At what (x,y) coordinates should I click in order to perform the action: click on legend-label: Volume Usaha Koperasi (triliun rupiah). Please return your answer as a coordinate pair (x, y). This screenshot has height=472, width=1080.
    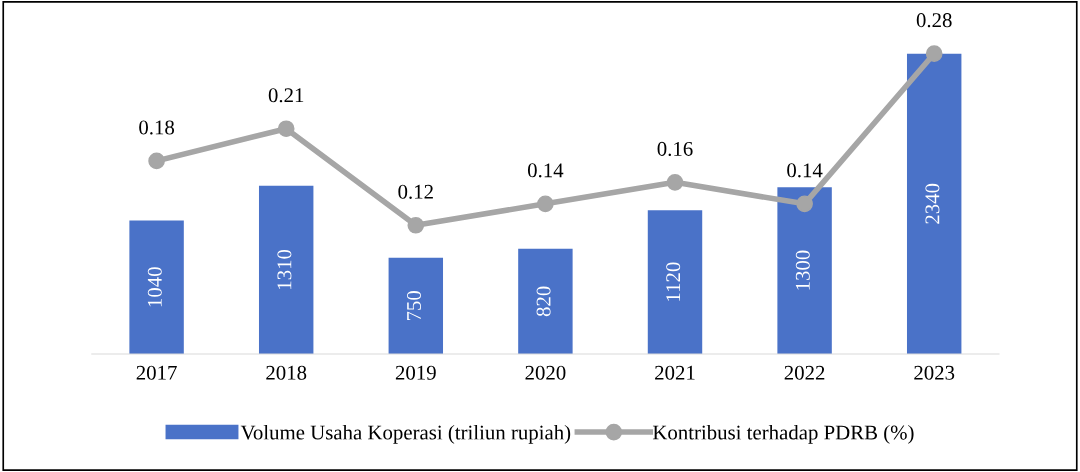
    Looking at the image, I should click on (405, 434).